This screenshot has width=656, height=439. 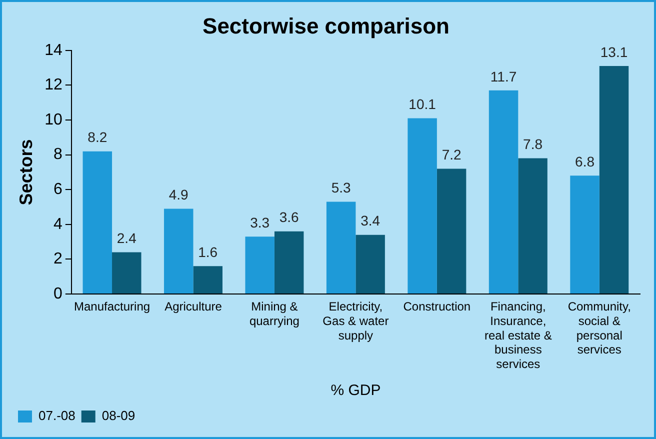 I want to click on x-tick-label: Agriculture, so click(x=193, y=307).